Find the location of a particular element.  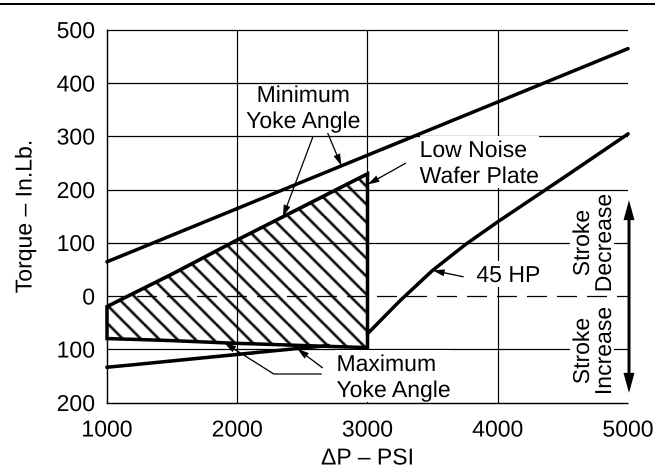

x-tick-label: 1000 is located at coordinates (107, 429).